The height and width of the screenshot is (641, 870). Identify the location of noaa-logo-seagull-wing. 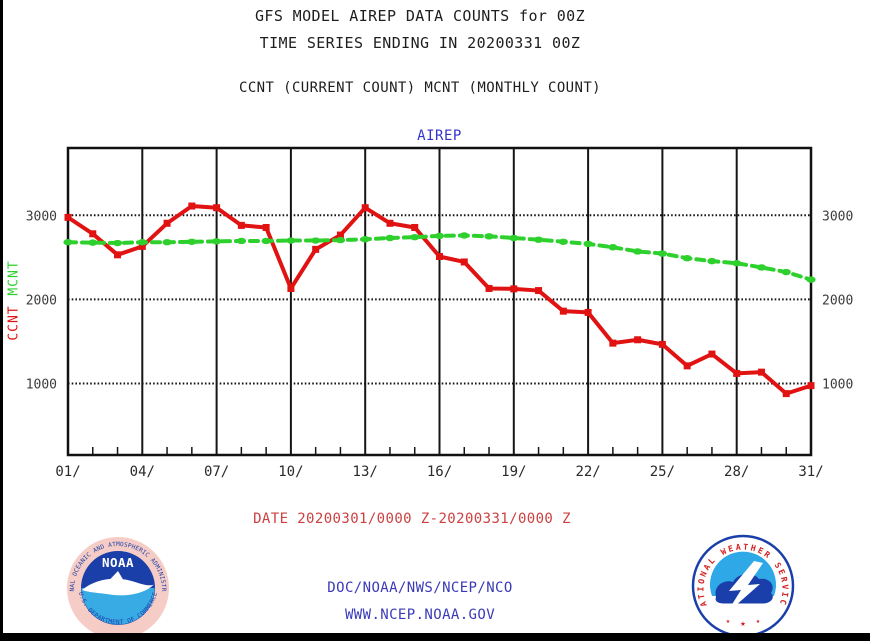
(116, 577).